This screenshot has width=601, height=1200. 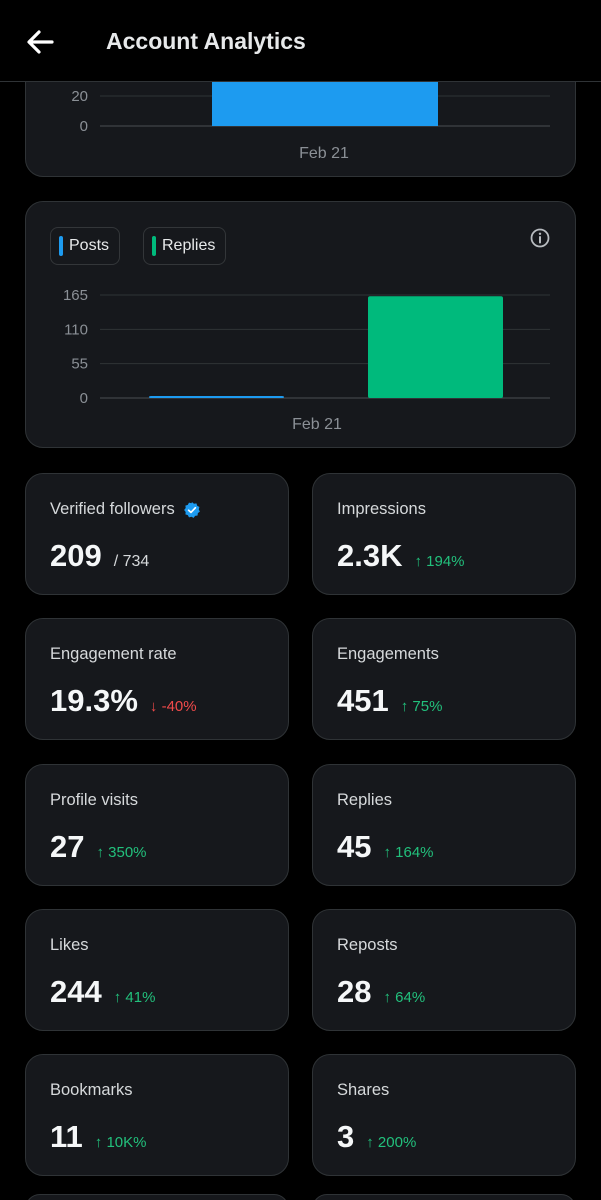 I want to click on stat-value-row: 2.3K ↑ 194%, so click(x=401, y=556).